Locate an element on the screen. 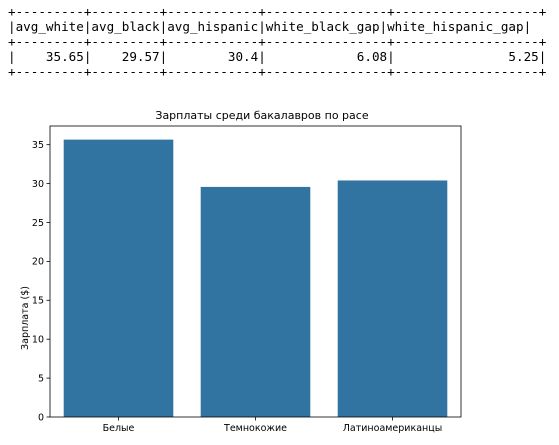 Image resolution: width=559 pixels, height=445 pixels. x-tick-label: Латиноамериканцы is located at coordinates (392, 428).